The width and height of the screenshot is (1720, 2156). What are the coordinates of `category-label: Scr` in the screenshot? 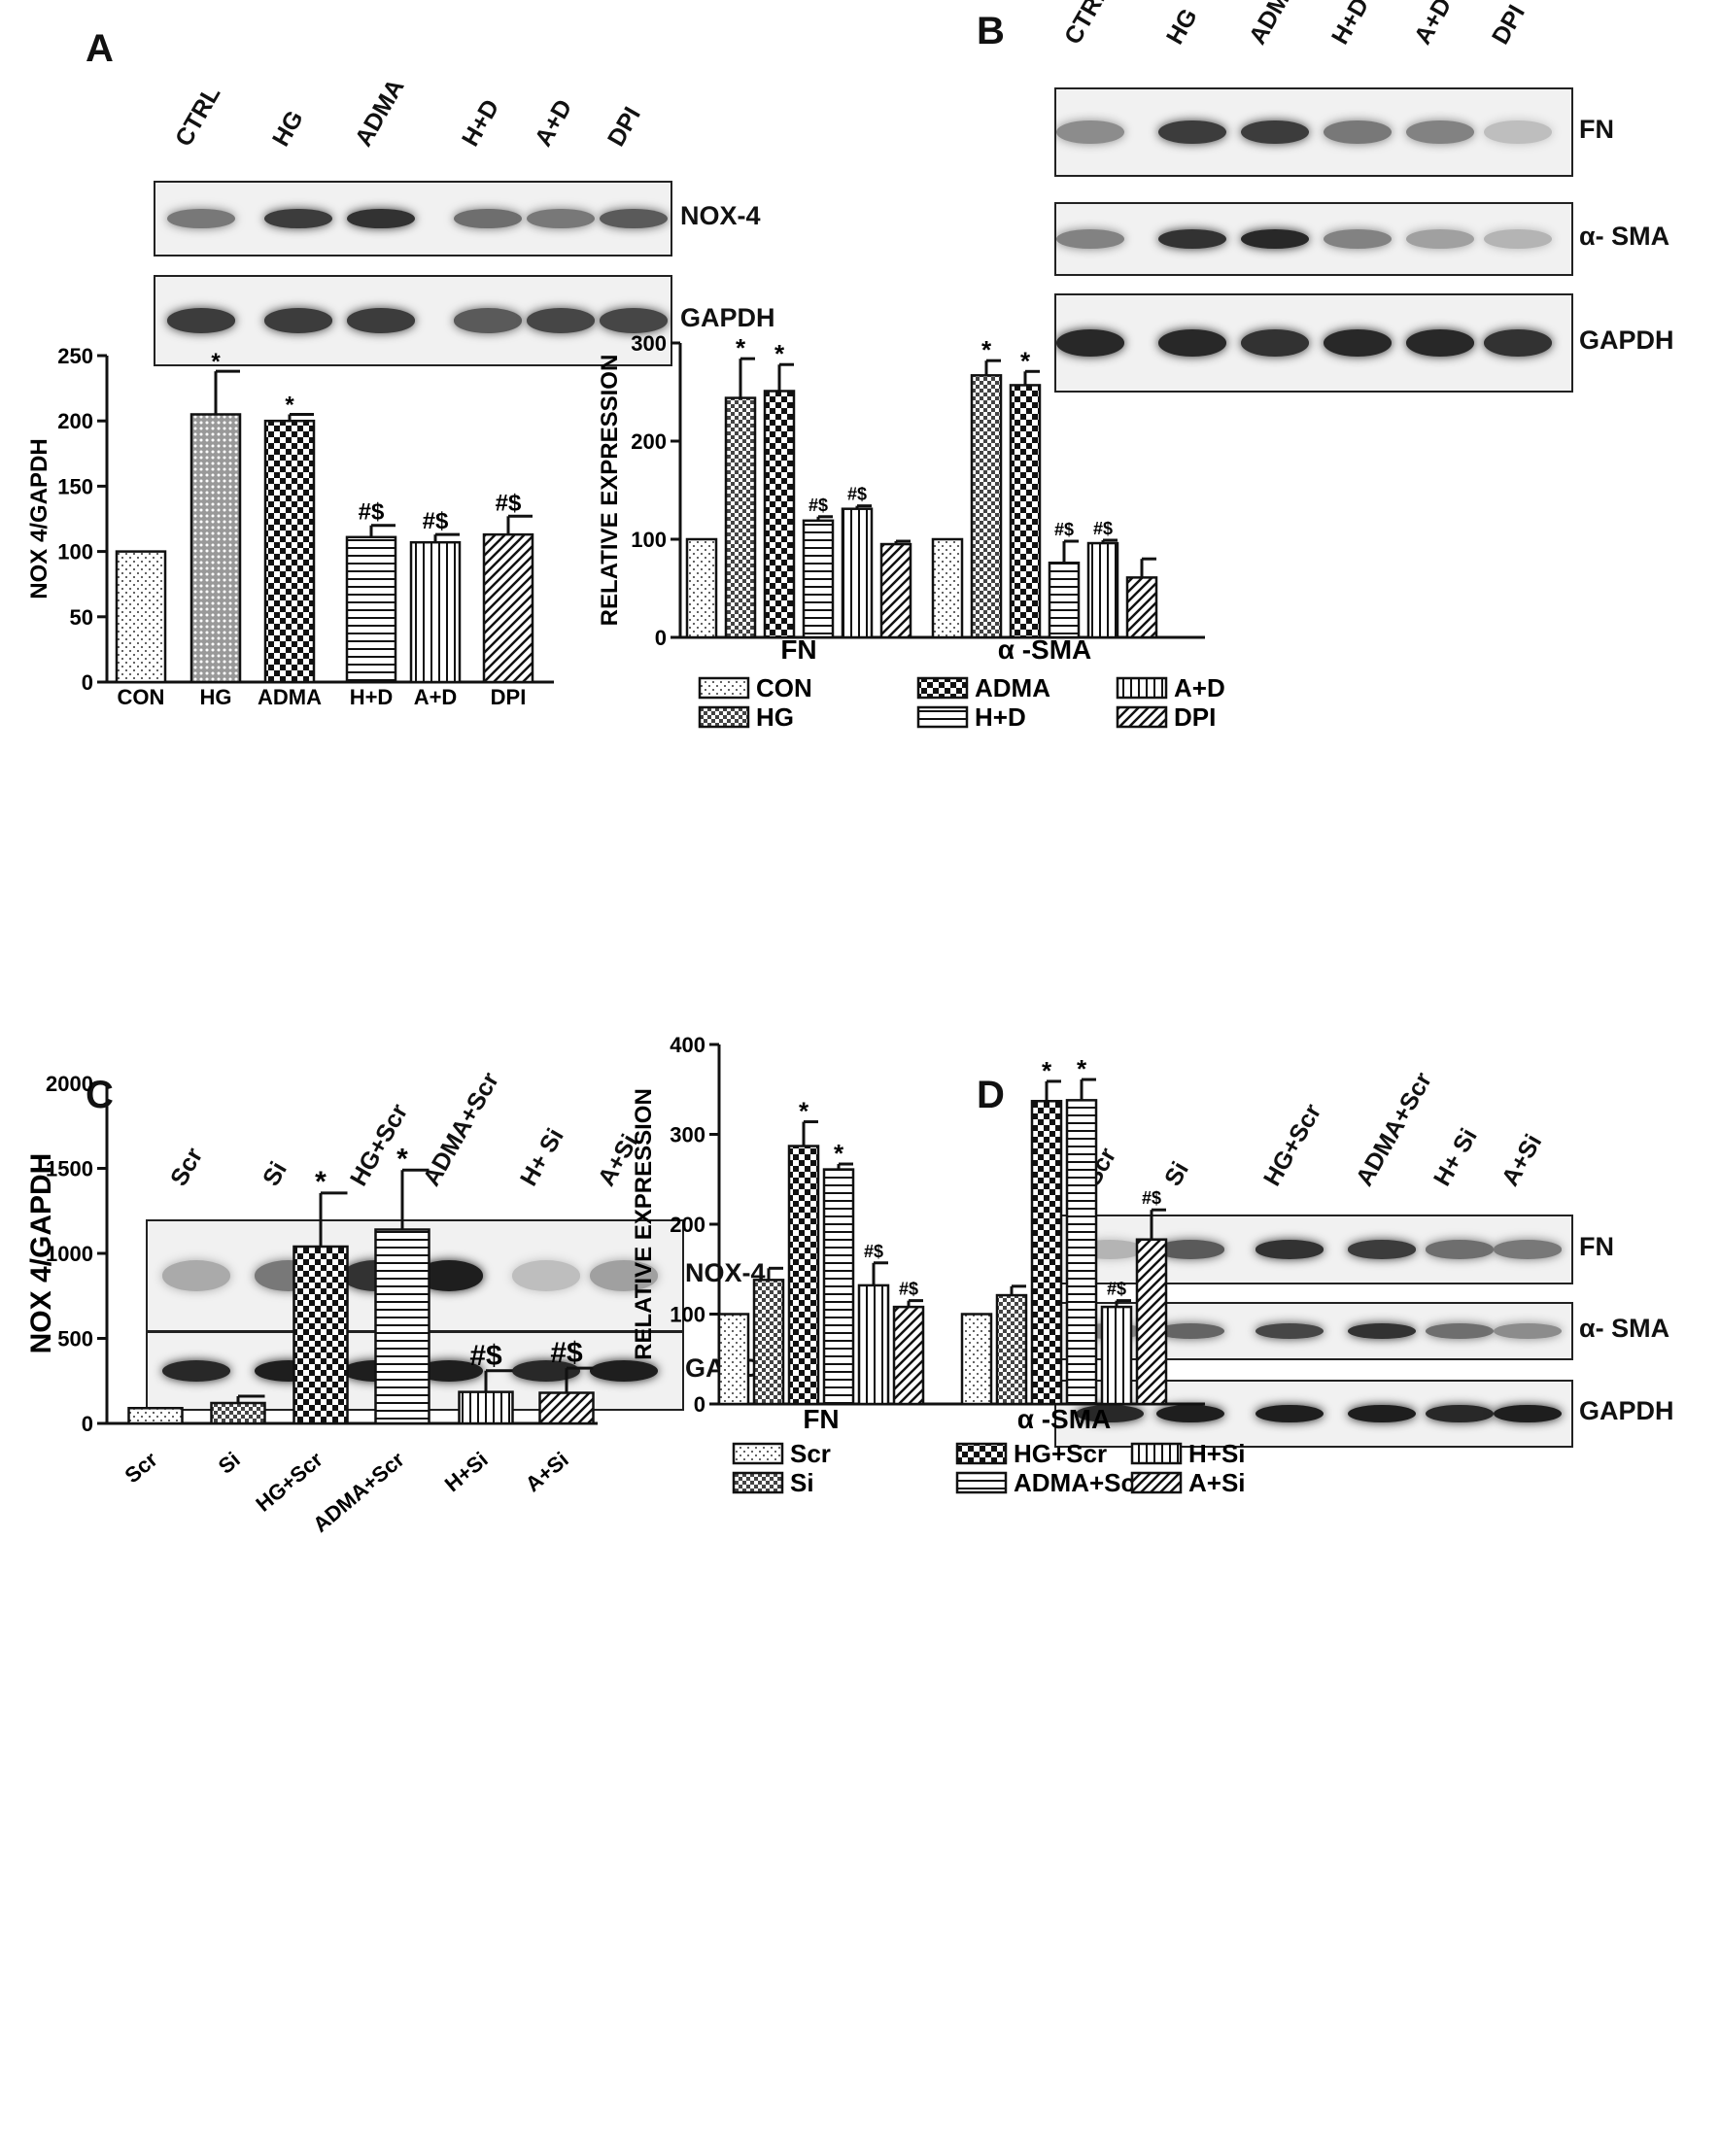 It's located at (141, 1467).